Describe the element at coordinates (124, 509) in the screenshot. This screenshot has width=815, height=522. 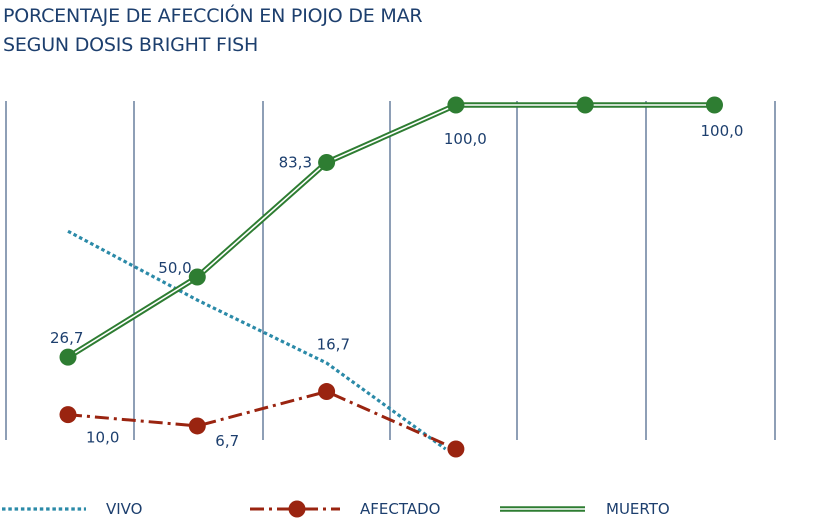
I see `legend-vivo-label: VIVO` at that location.